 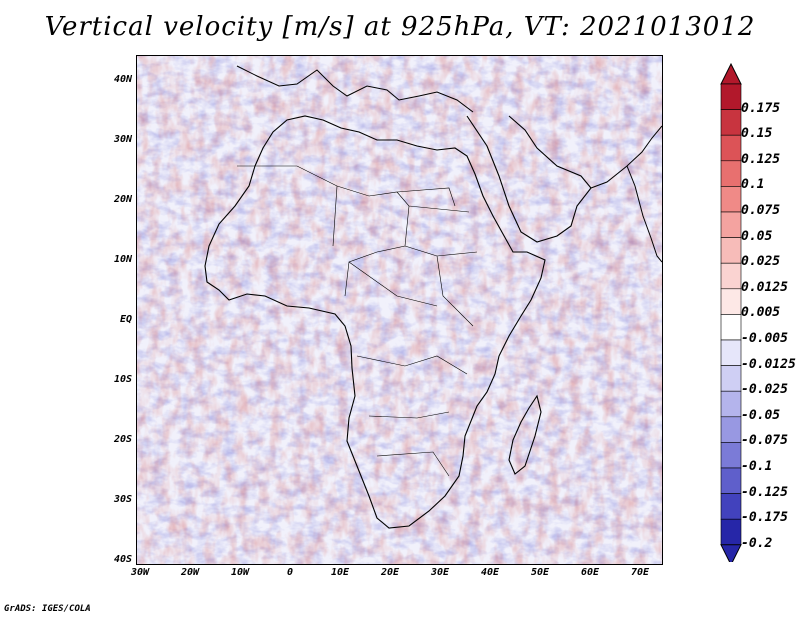 What do you see at coordinates (240, 572) in the screenshot?
I see `lon-label: 10W` at bounding box center [240, 572].